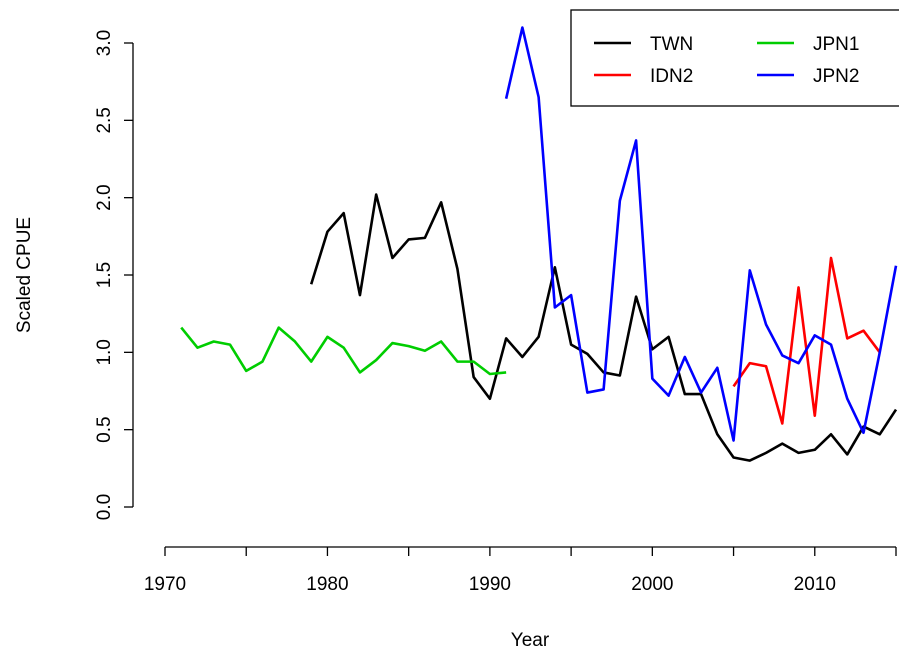  I want to click on x-tick-label: 1980, so click(327, 584).